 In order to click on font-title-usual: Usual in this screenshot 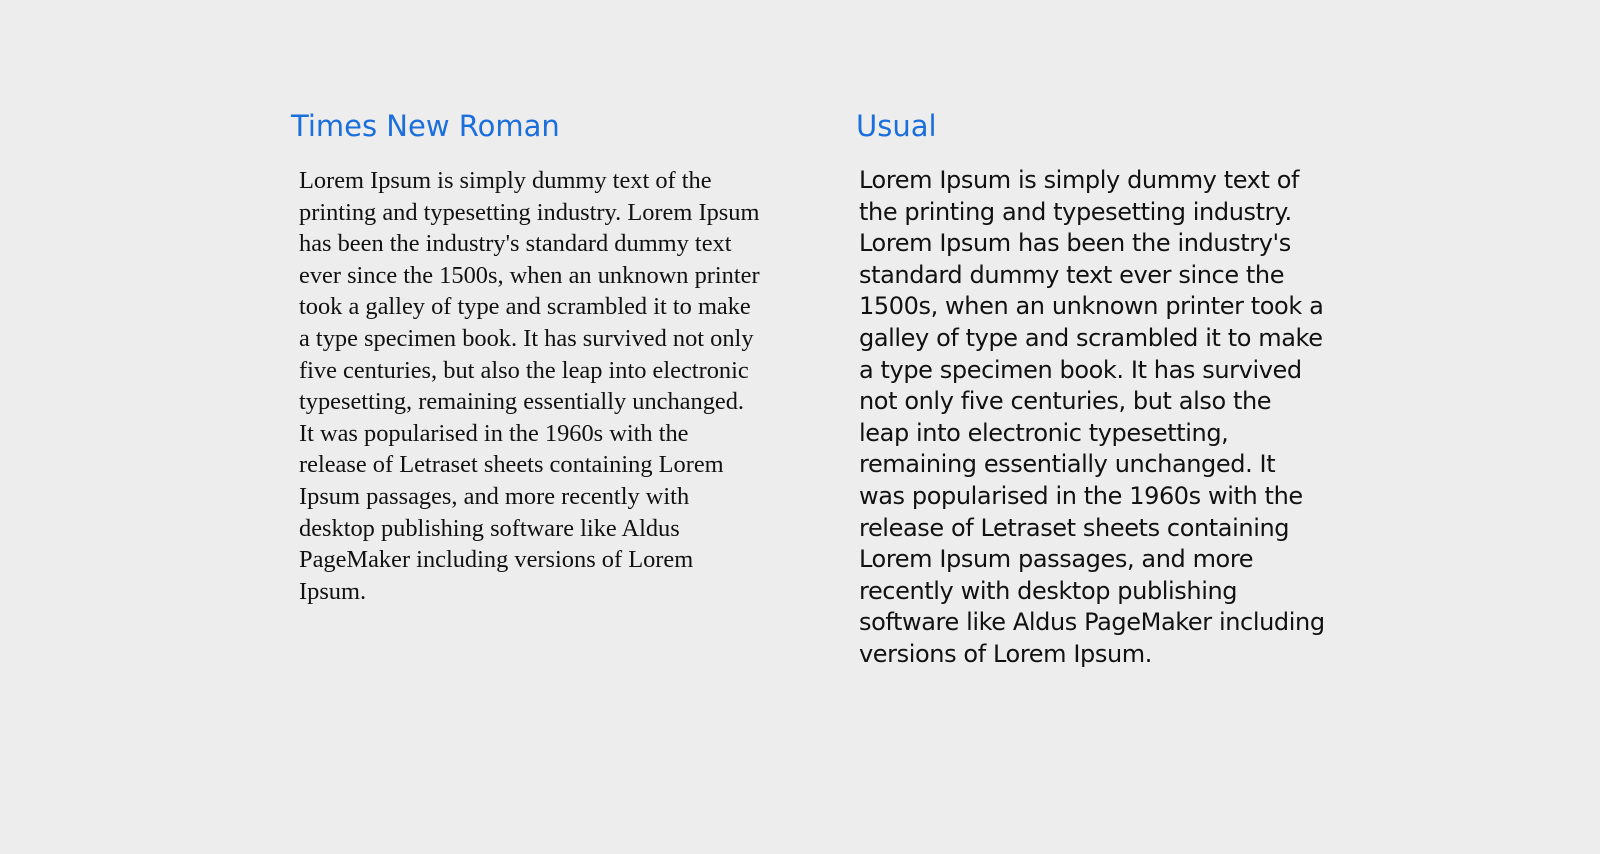, I will do `click(896, 126)`.